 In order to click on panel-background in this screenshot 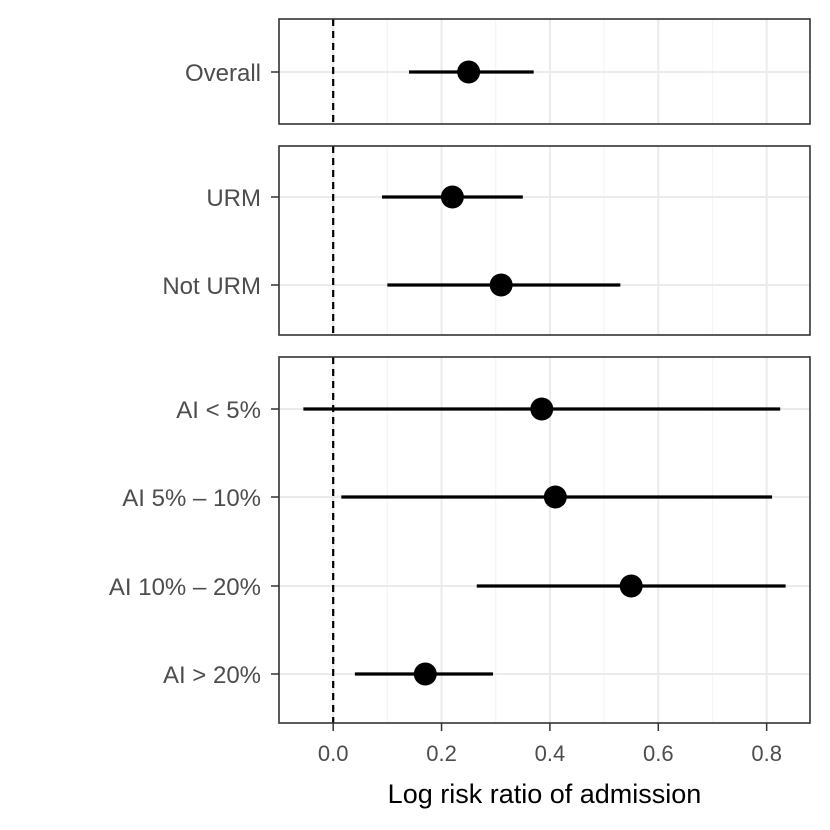, I will do `click(544, 240)`.